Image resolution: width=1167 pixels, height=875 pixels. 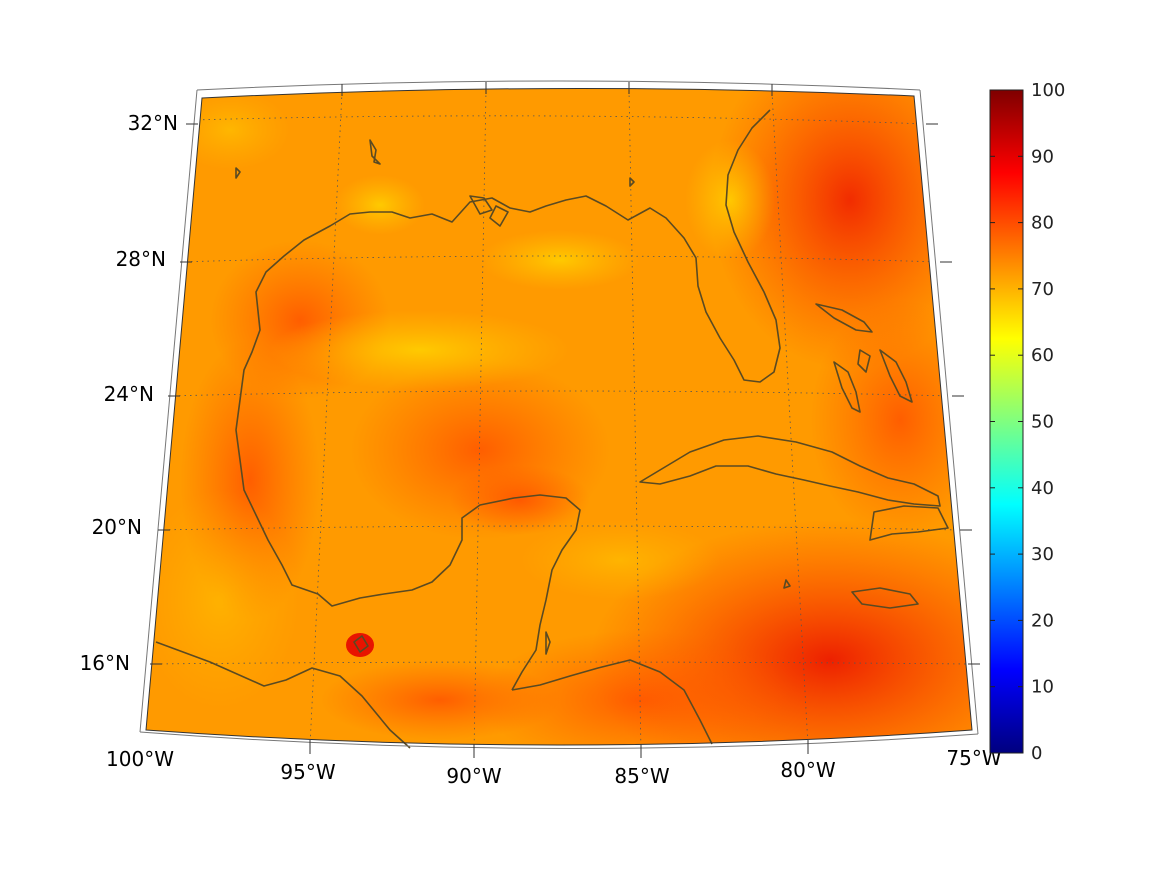 What do you see at coordinates (141, 259) in the screenshot?
I see `lat-label-28n: 28°N` at bounding box center [141, 259].